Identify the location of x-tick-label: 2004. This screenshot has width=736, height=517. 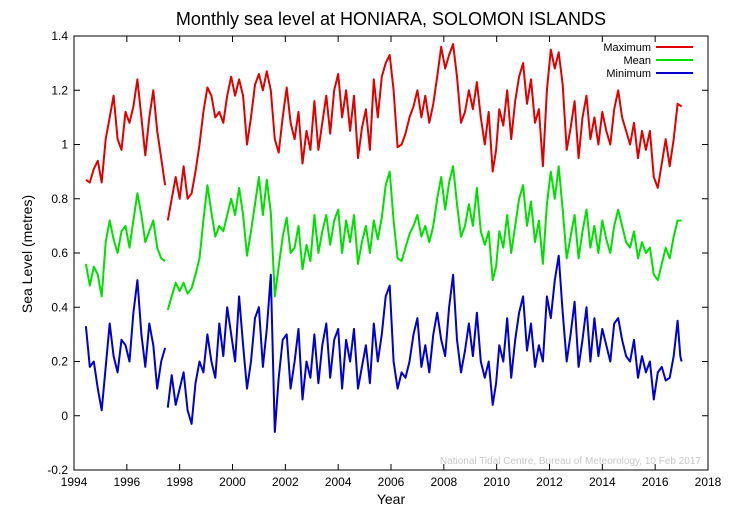
(338, 482).